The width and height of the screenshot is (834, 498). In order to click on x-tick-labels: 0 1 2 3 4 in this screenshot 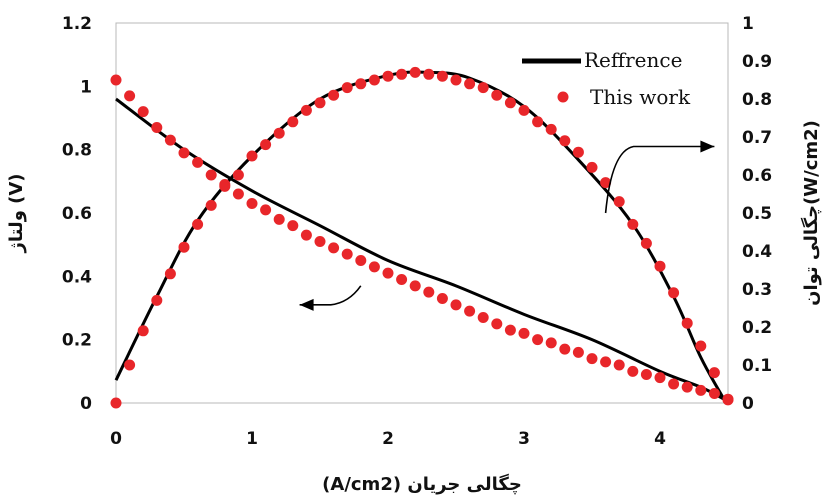, I will do `click(388, 439)`.